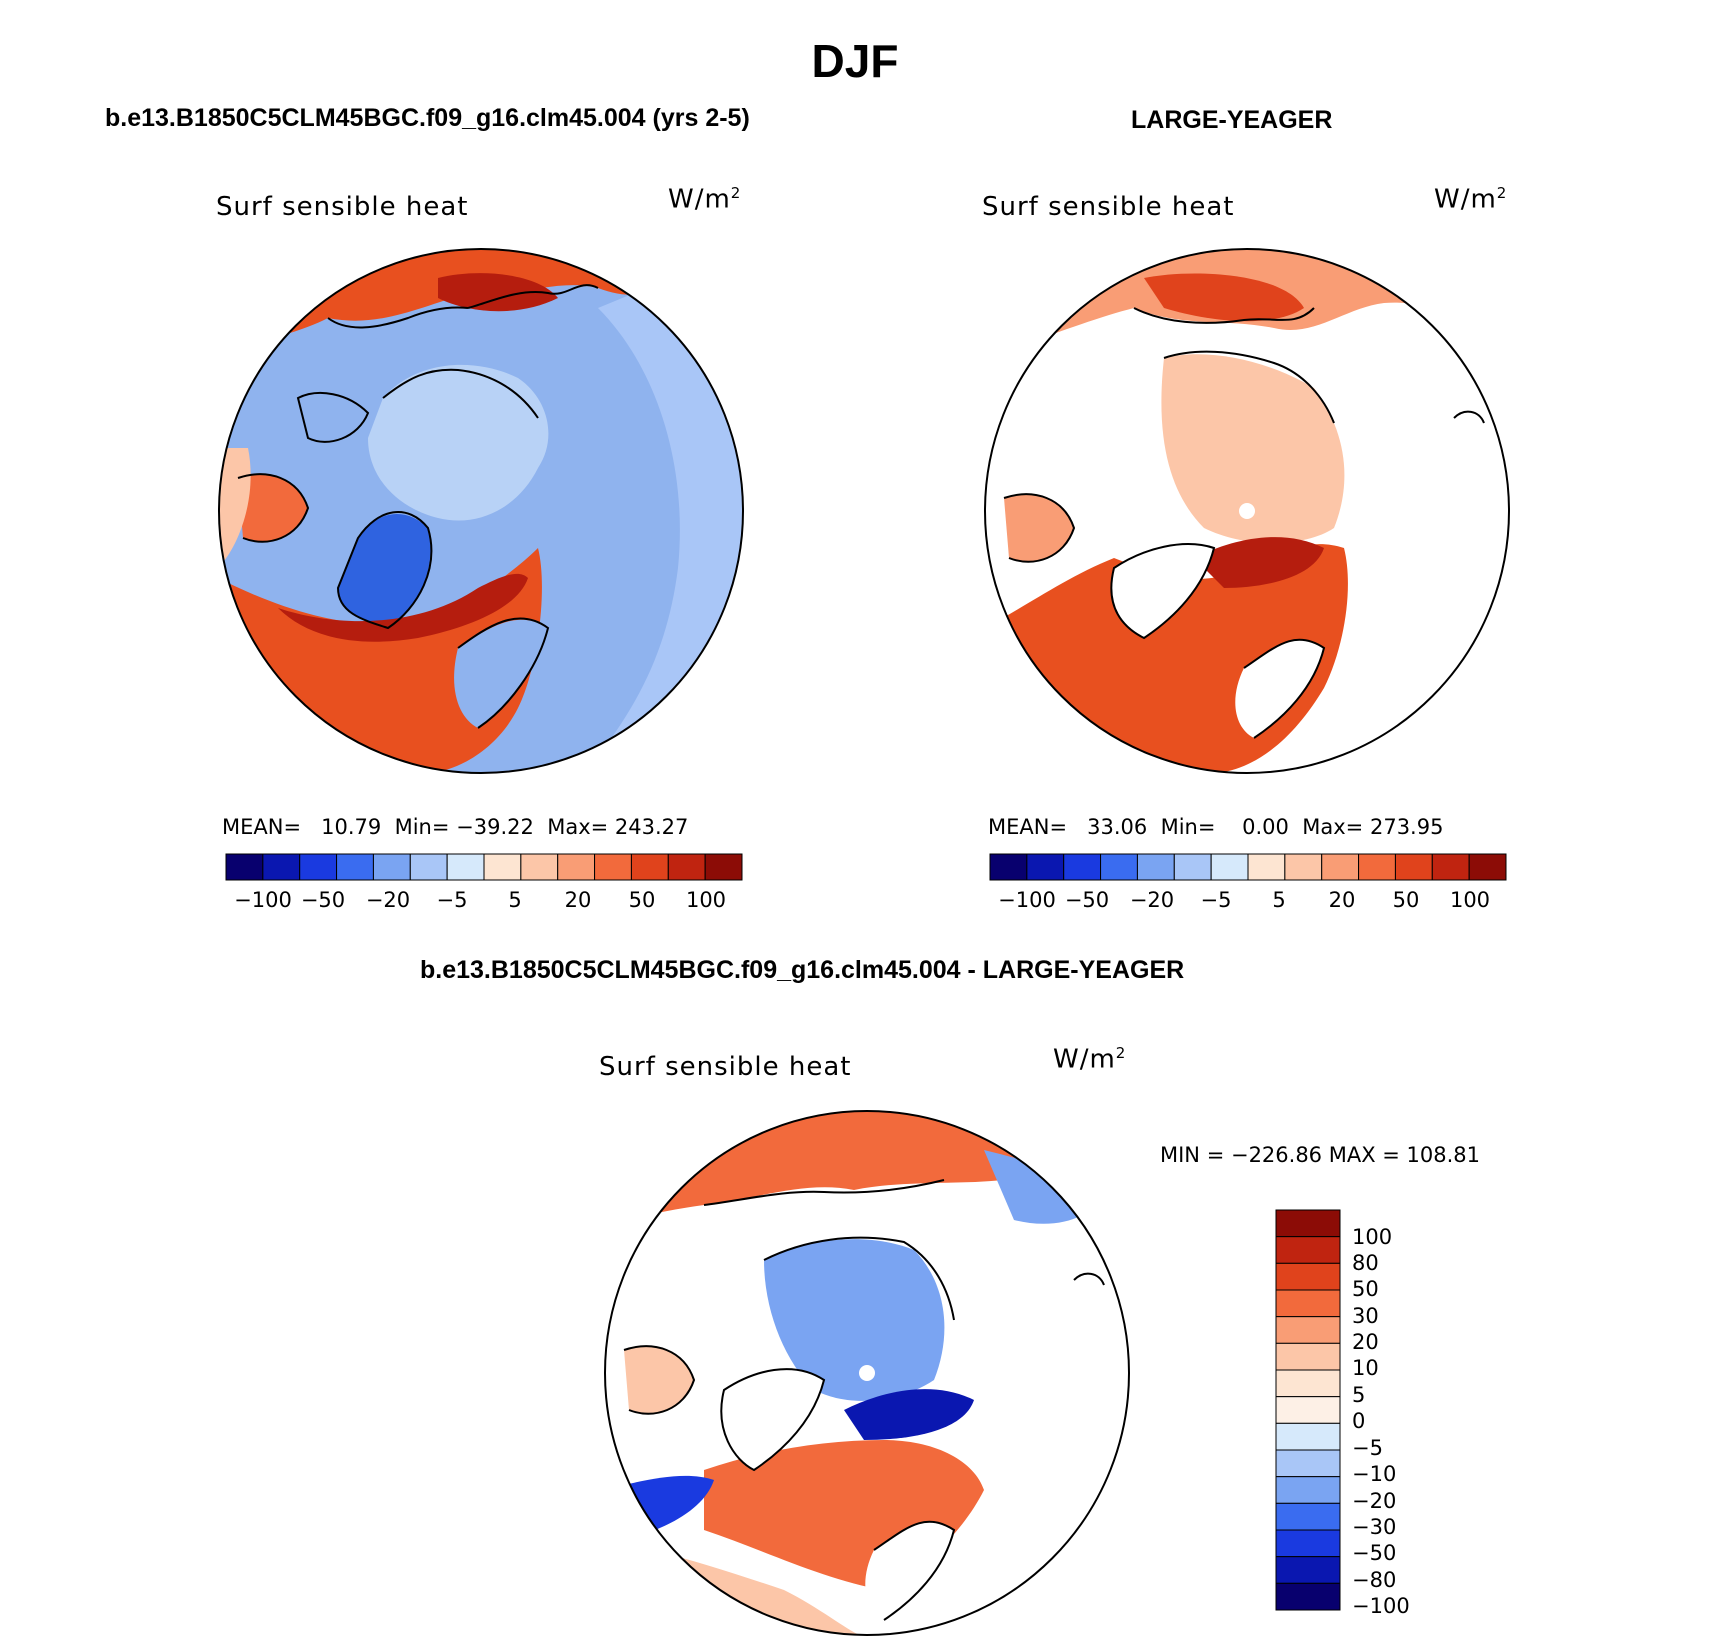  I want to click on panel-1-hudson-bay-hot, so click(498, 292).